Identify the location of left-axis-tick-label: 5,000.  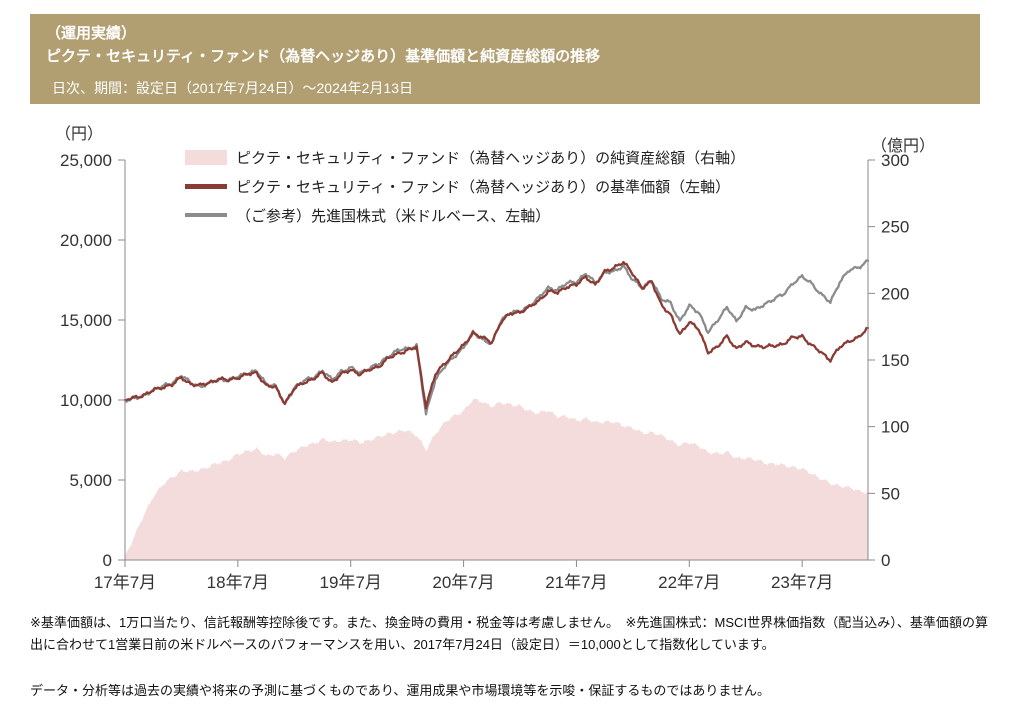
(90, 480).